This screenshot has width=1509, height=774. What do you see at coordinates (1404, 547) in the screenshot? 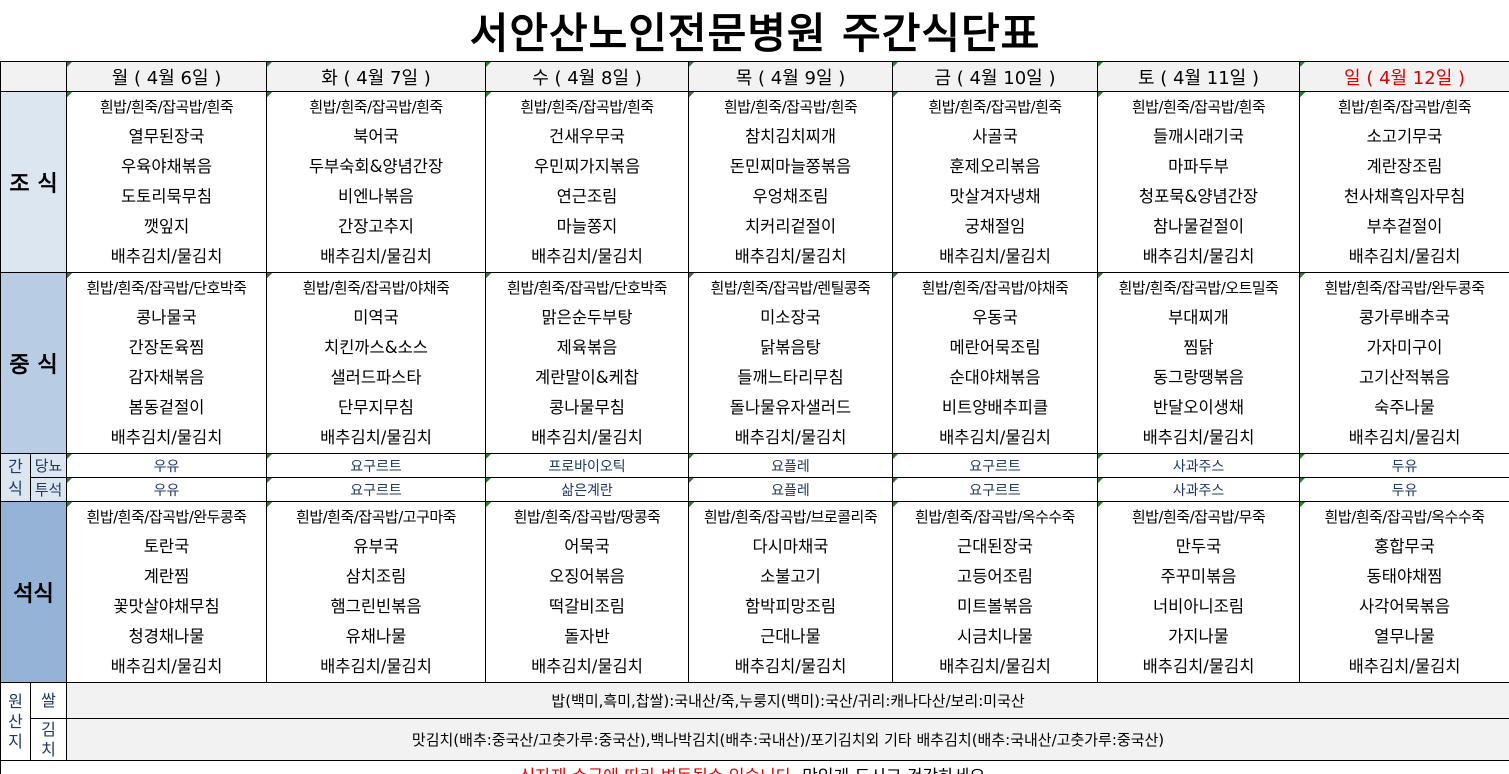
I see `menu-item: 홍합무국` at bounding box center [1404, 547].